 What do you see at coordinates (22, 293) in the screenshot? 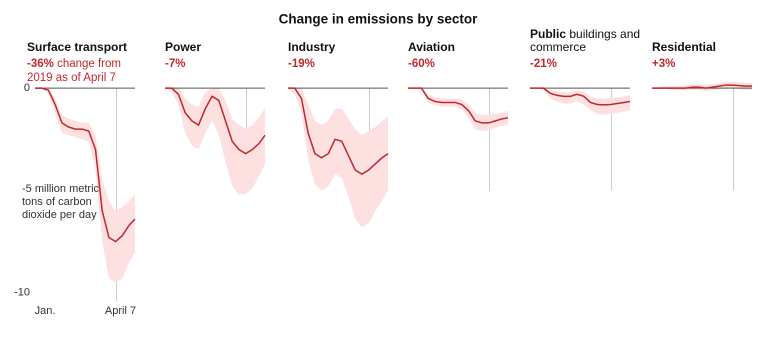
I see `y-tick-label: -10` at bounding box center [22, 293].